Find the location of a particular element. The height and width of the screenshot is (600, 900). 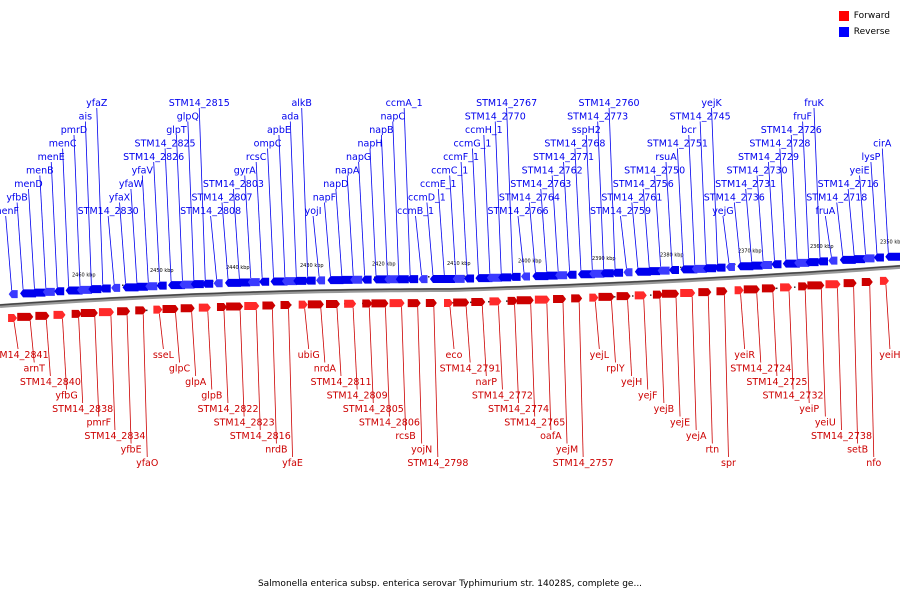

gene-label: STM14_2766 is located at coordinates (517, 211).